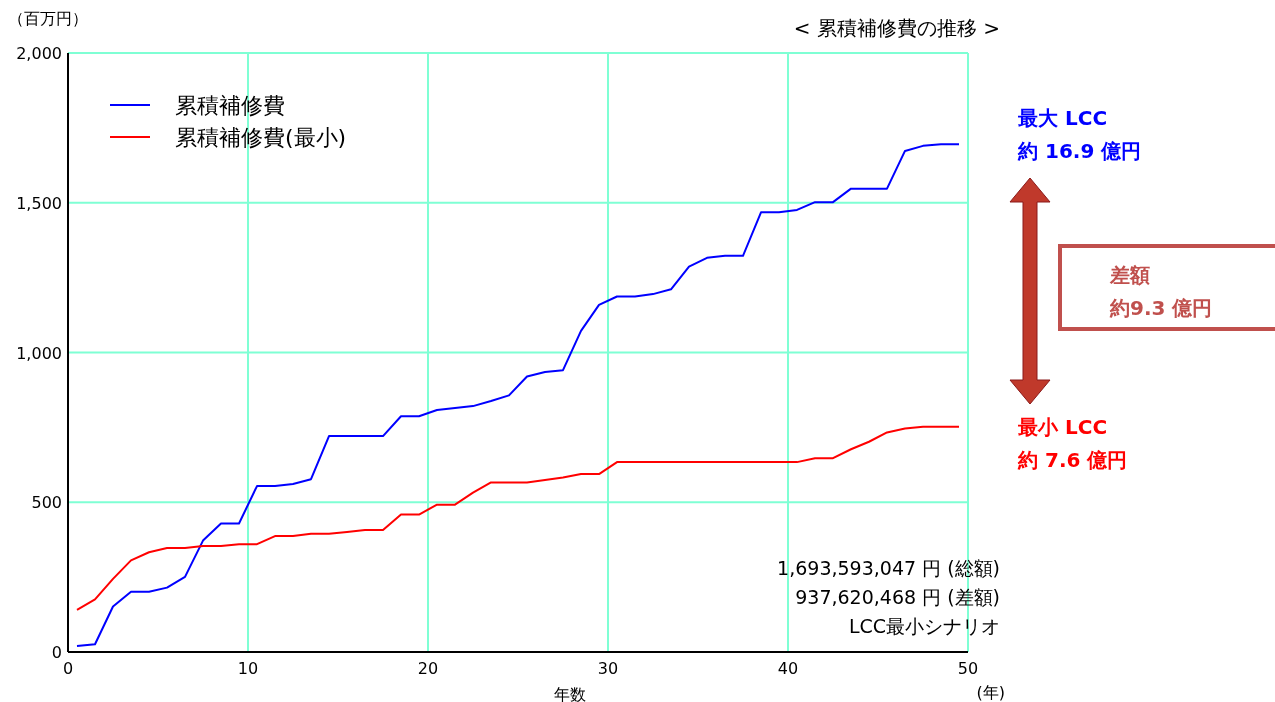 The image size is (1275, 702). I want to click on text: 約9.3 億円, so click(1161, 308).